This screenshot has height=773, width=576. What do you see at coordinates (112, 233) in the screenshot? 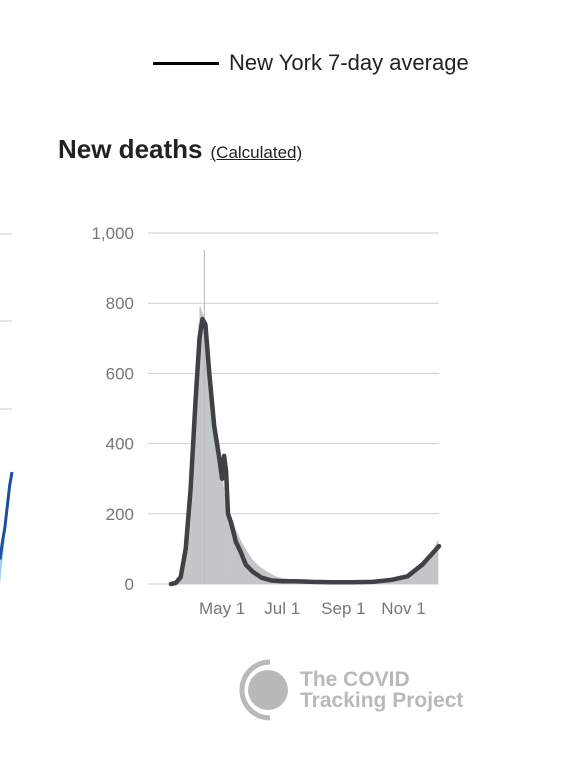
I see `y-tick-label: 1,000` at bounding box center [112, 233].